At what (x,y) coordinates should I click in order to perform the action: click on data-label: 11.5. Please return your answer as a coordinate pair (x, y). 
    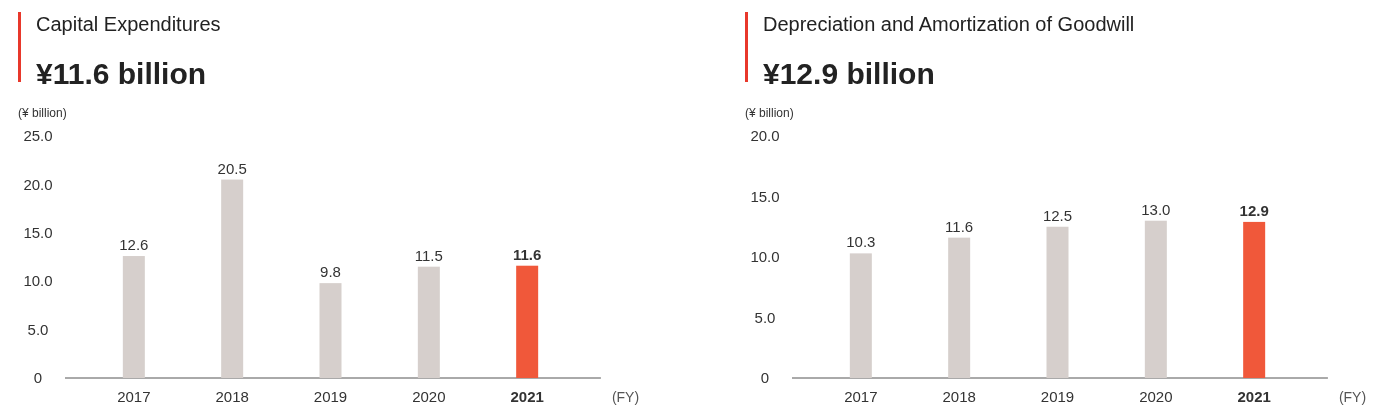
    Looking at the image, I should click on (428, 255).